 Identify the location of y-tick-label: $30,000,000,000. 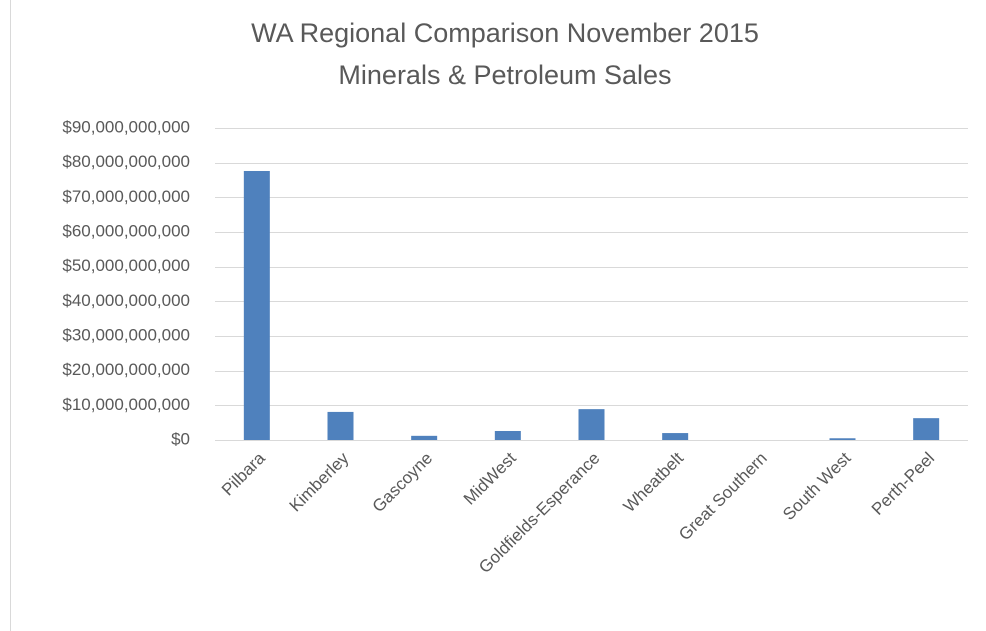
(126, 334).